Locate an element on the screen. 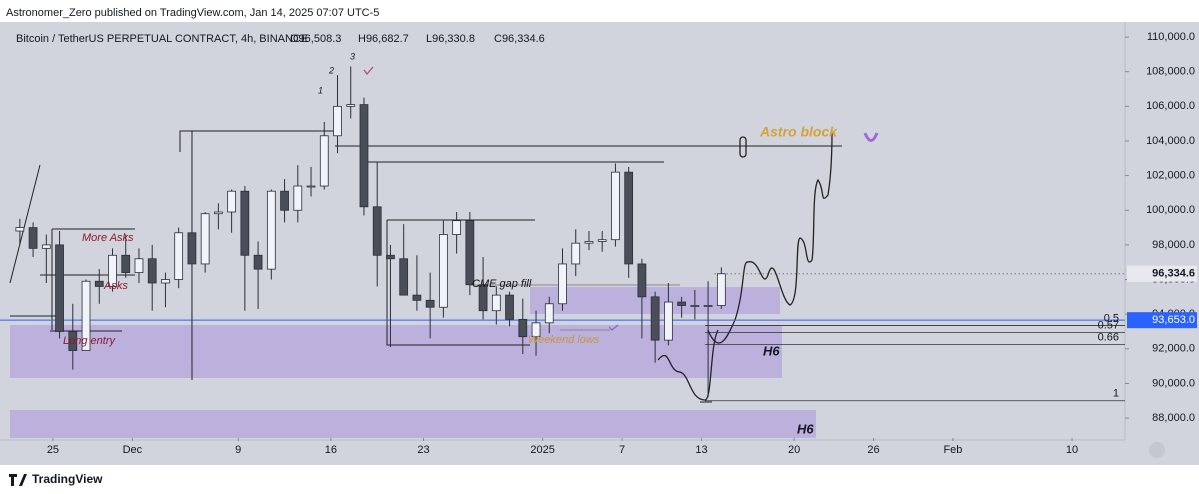  y-tick-label: 90,000.0 is located at coordinates (1173, 383).